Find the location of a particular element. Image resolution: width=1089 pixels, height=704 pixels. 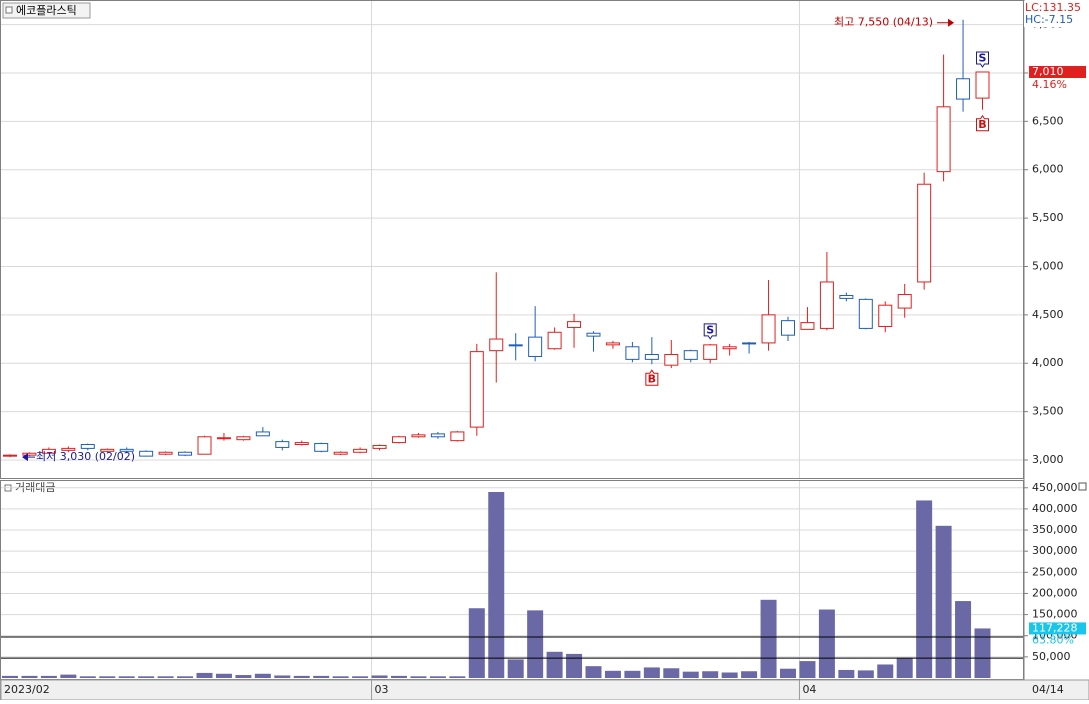

y-tick-label: 4,000 is located at coordinates (1048, 362).